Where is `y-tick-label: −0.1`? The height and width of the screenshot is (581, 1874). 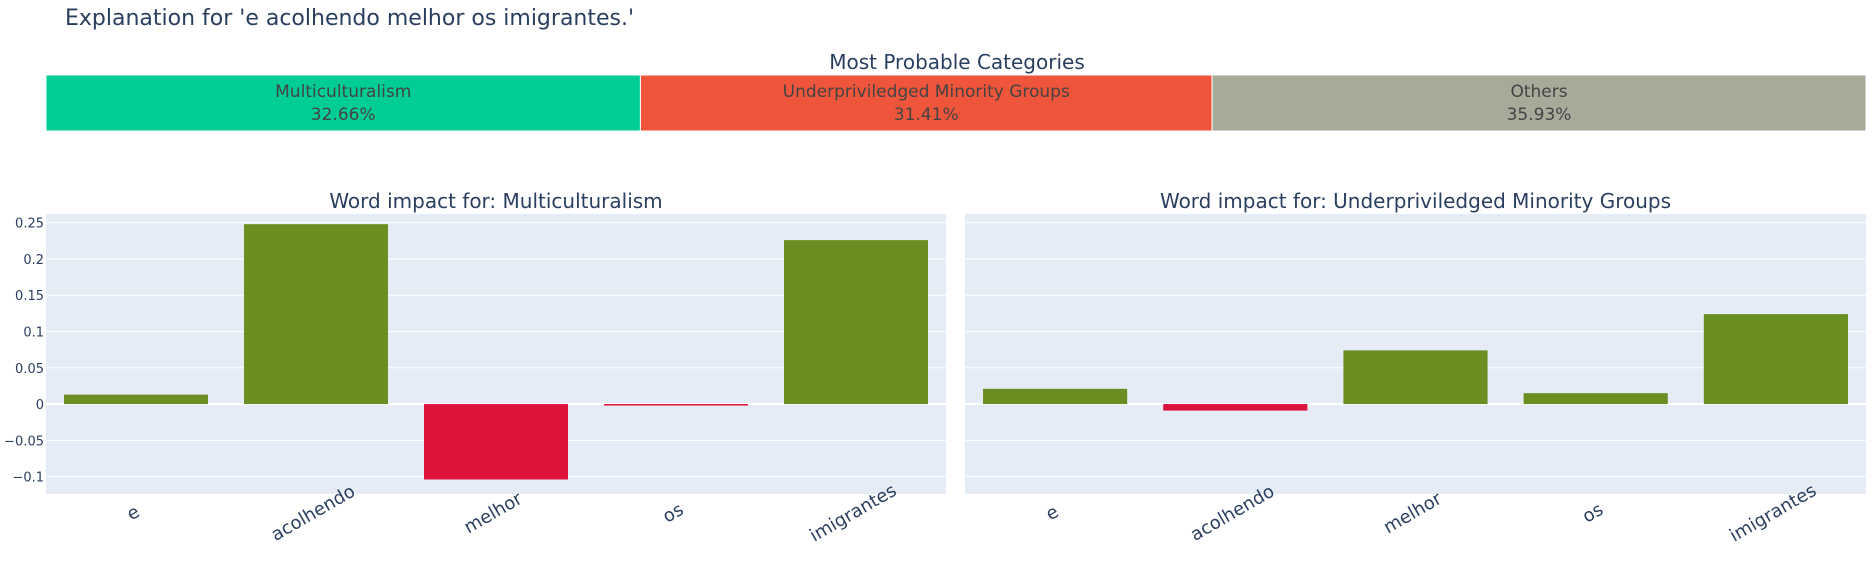
y-tick-label: −0.1 is located at coordinates (28, 478).